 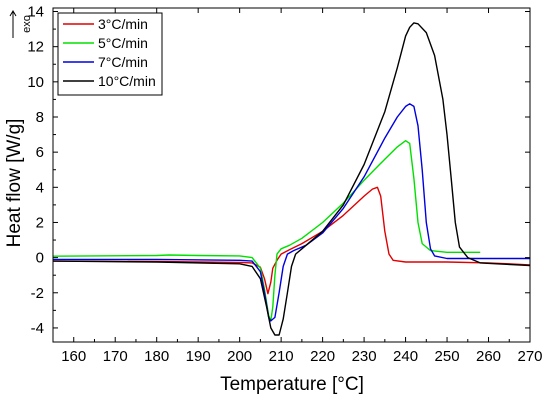 I want to click on x-tick-label: 210, so click(x=281, y=356).